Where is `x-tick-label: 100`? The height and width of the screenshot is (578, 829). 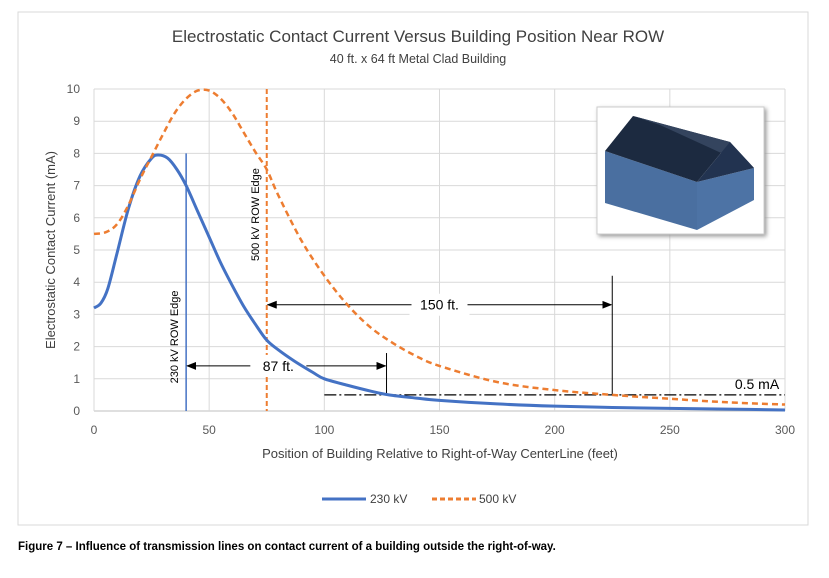
x-tick-label: 100 is located at coordinates (324, 430).